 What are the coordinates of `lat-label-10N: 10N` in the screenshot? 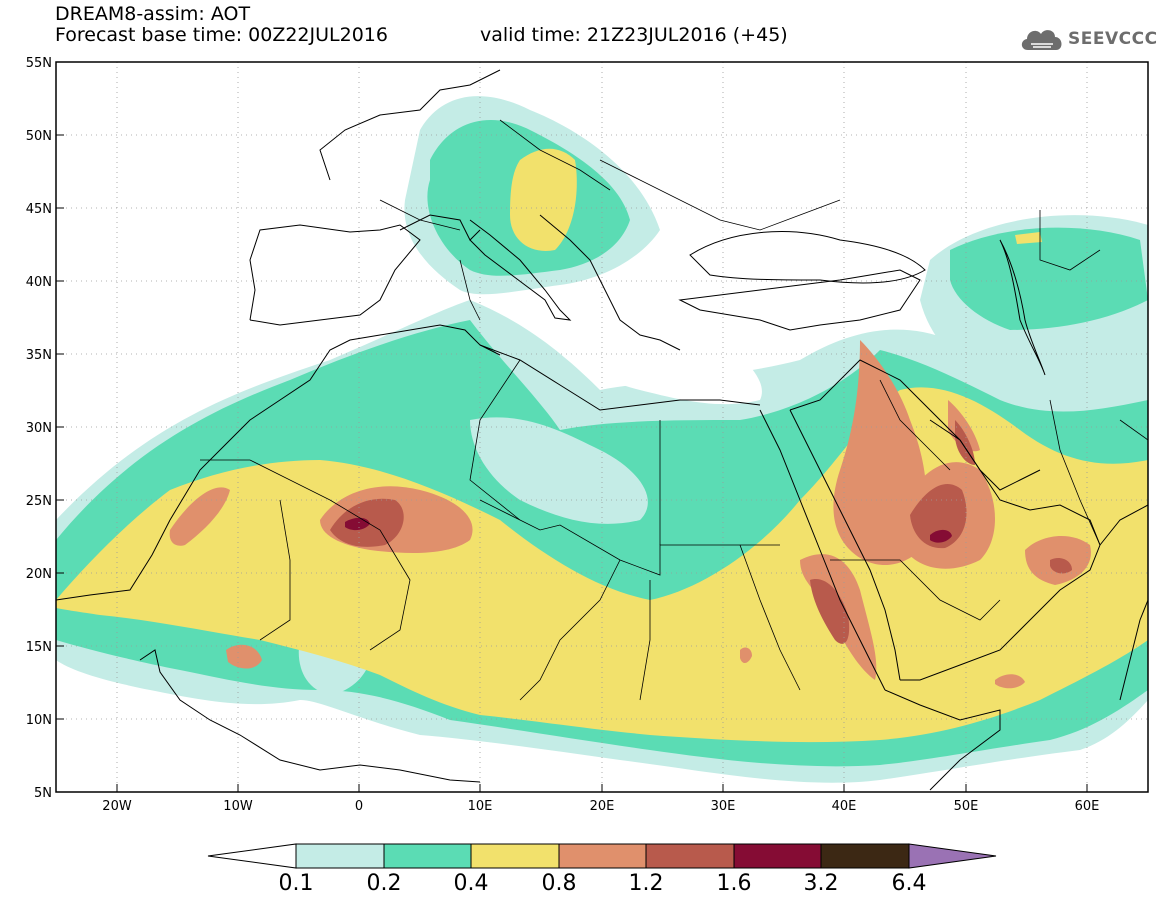 It's located at (39, 720).